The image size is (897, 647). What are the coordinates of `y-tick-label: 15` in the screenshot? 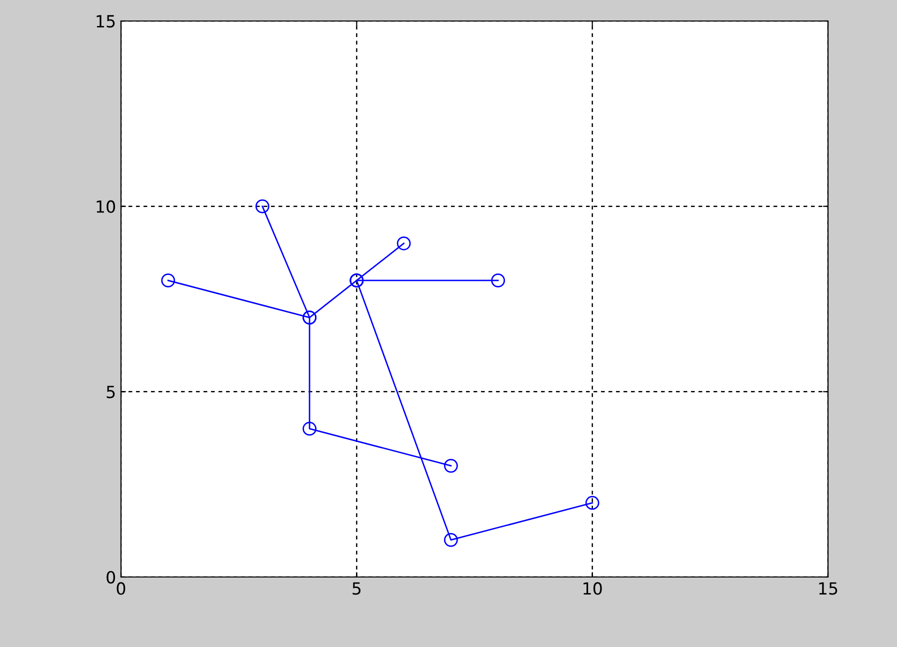 It's located at (105, 21).